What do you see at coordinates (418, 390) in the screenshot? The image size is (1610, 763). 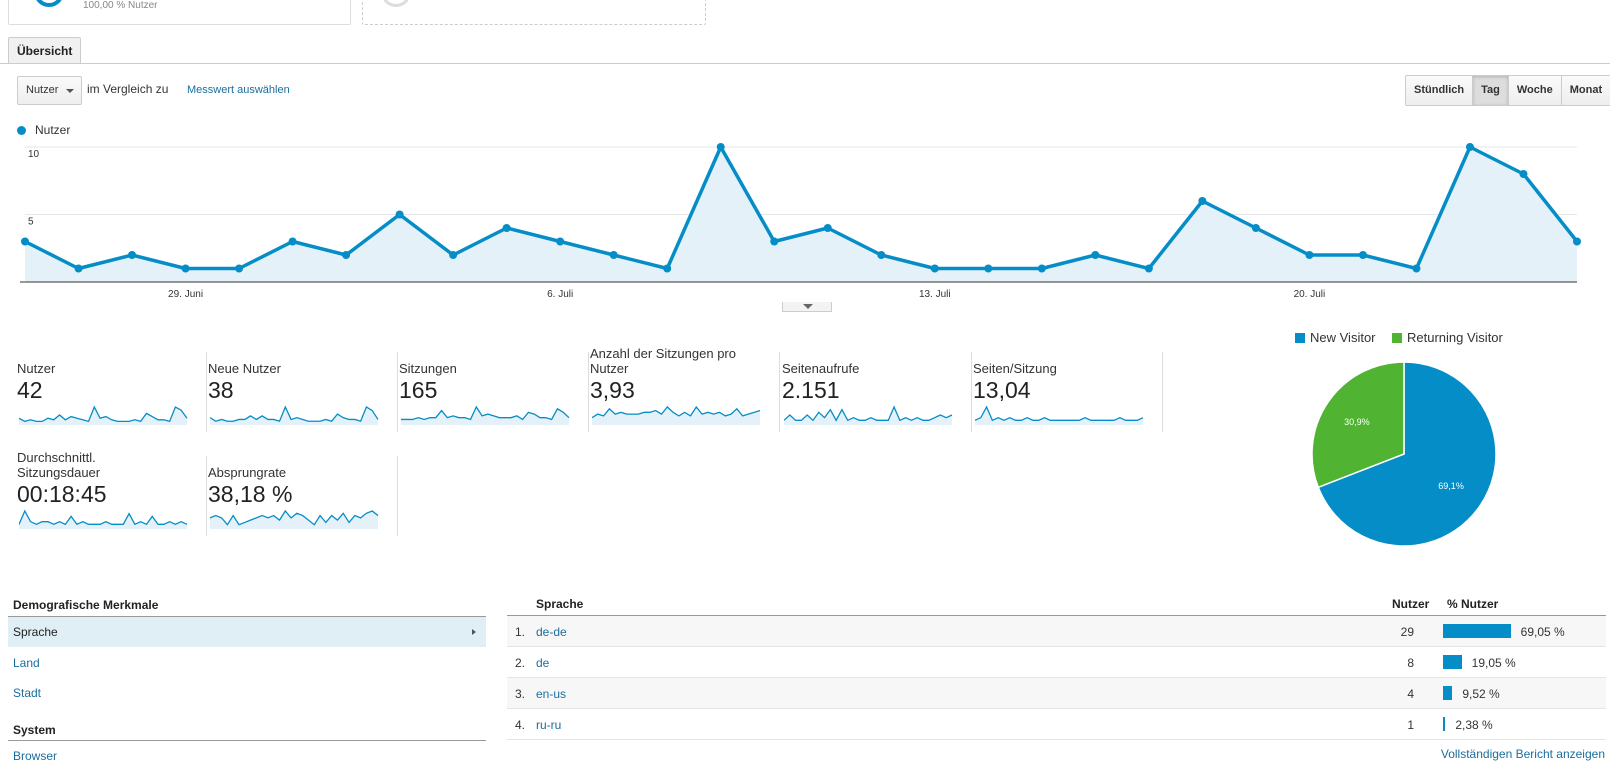 I see `scorecard-value: 165` at bounding box center [418, 390].